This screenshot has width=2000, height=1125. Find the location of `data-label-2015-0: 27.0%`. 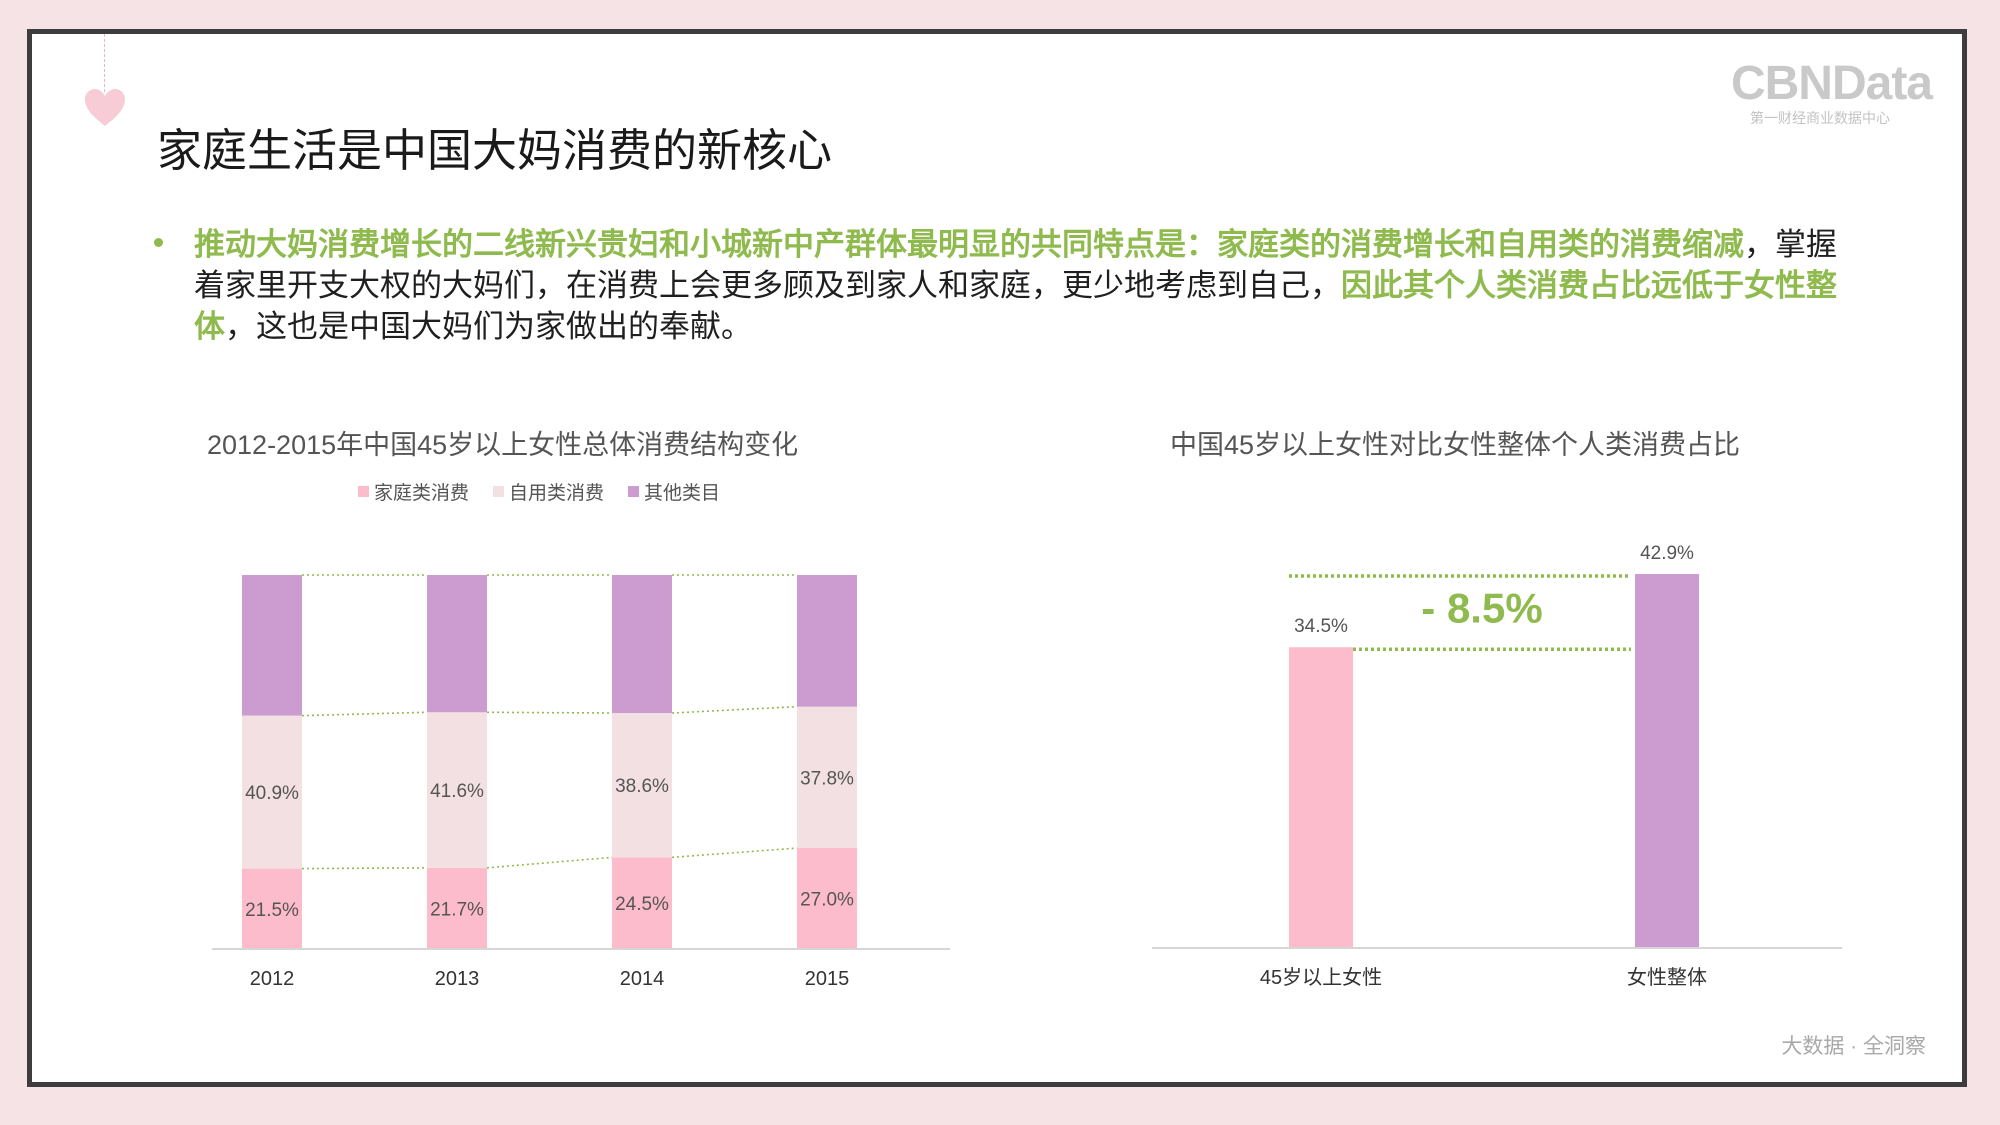

data-label-2015-0: 27.0% is located at coordinates (827, 900).